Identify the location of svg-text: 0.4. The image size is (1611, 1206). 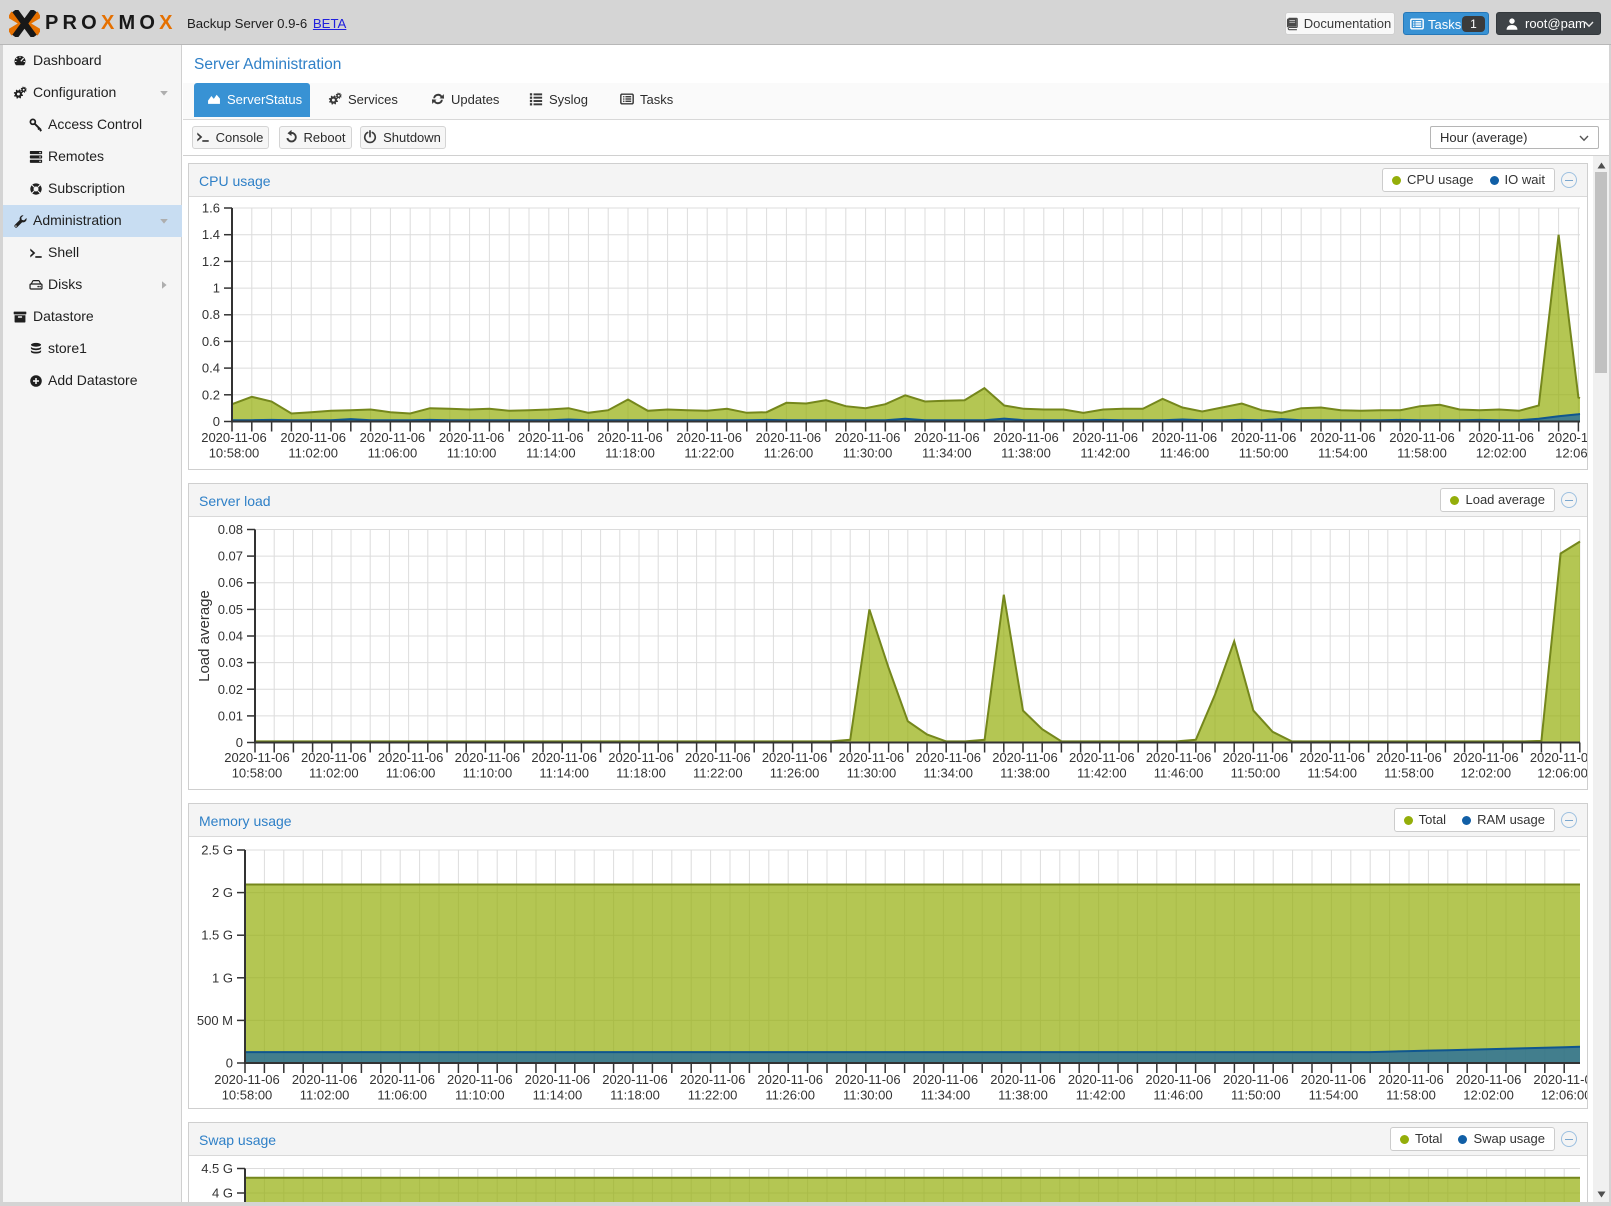
(211, 368).